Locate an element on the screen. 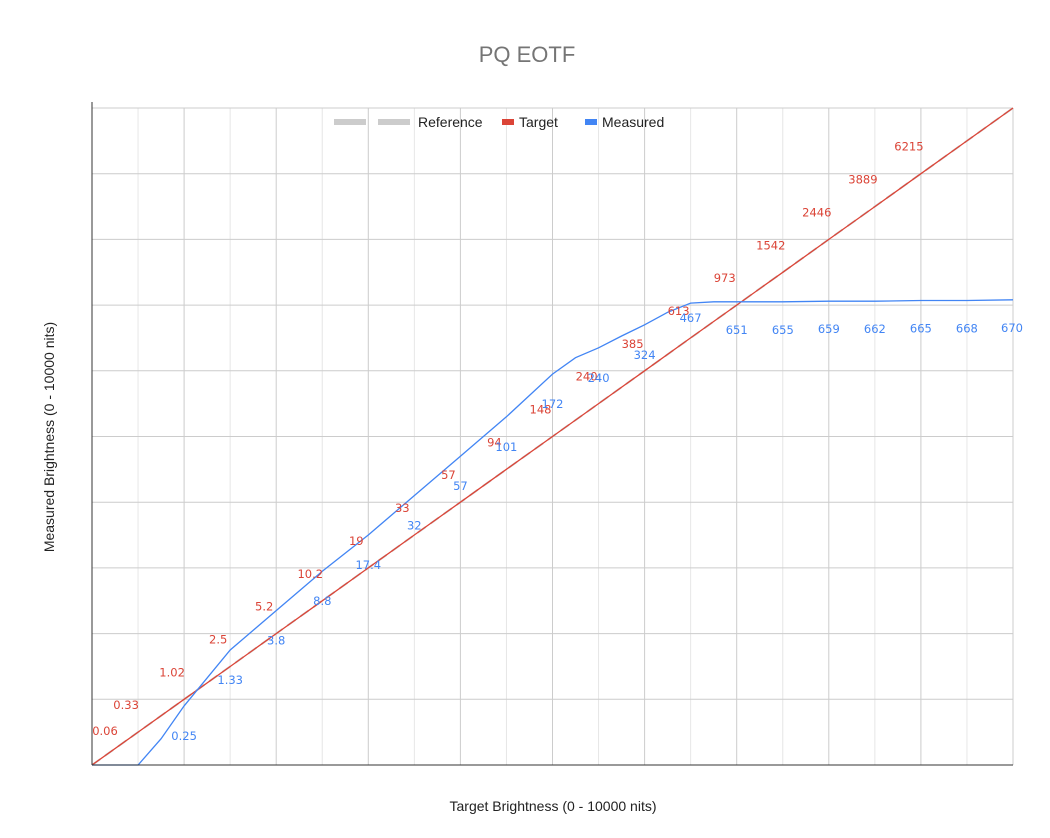  data-label-measured: 17.4 is located at coordinates (368, 565).